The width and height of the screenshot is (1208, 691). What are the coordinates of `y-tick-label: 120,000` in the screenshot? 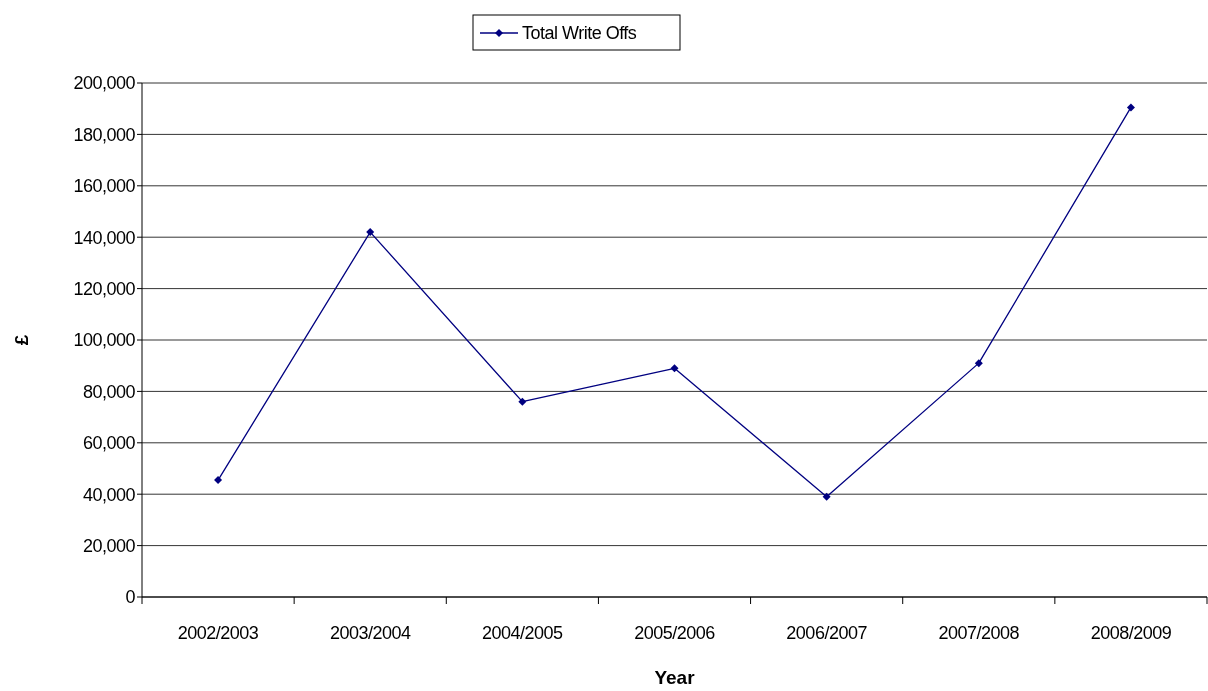 It's located at (104, 288).